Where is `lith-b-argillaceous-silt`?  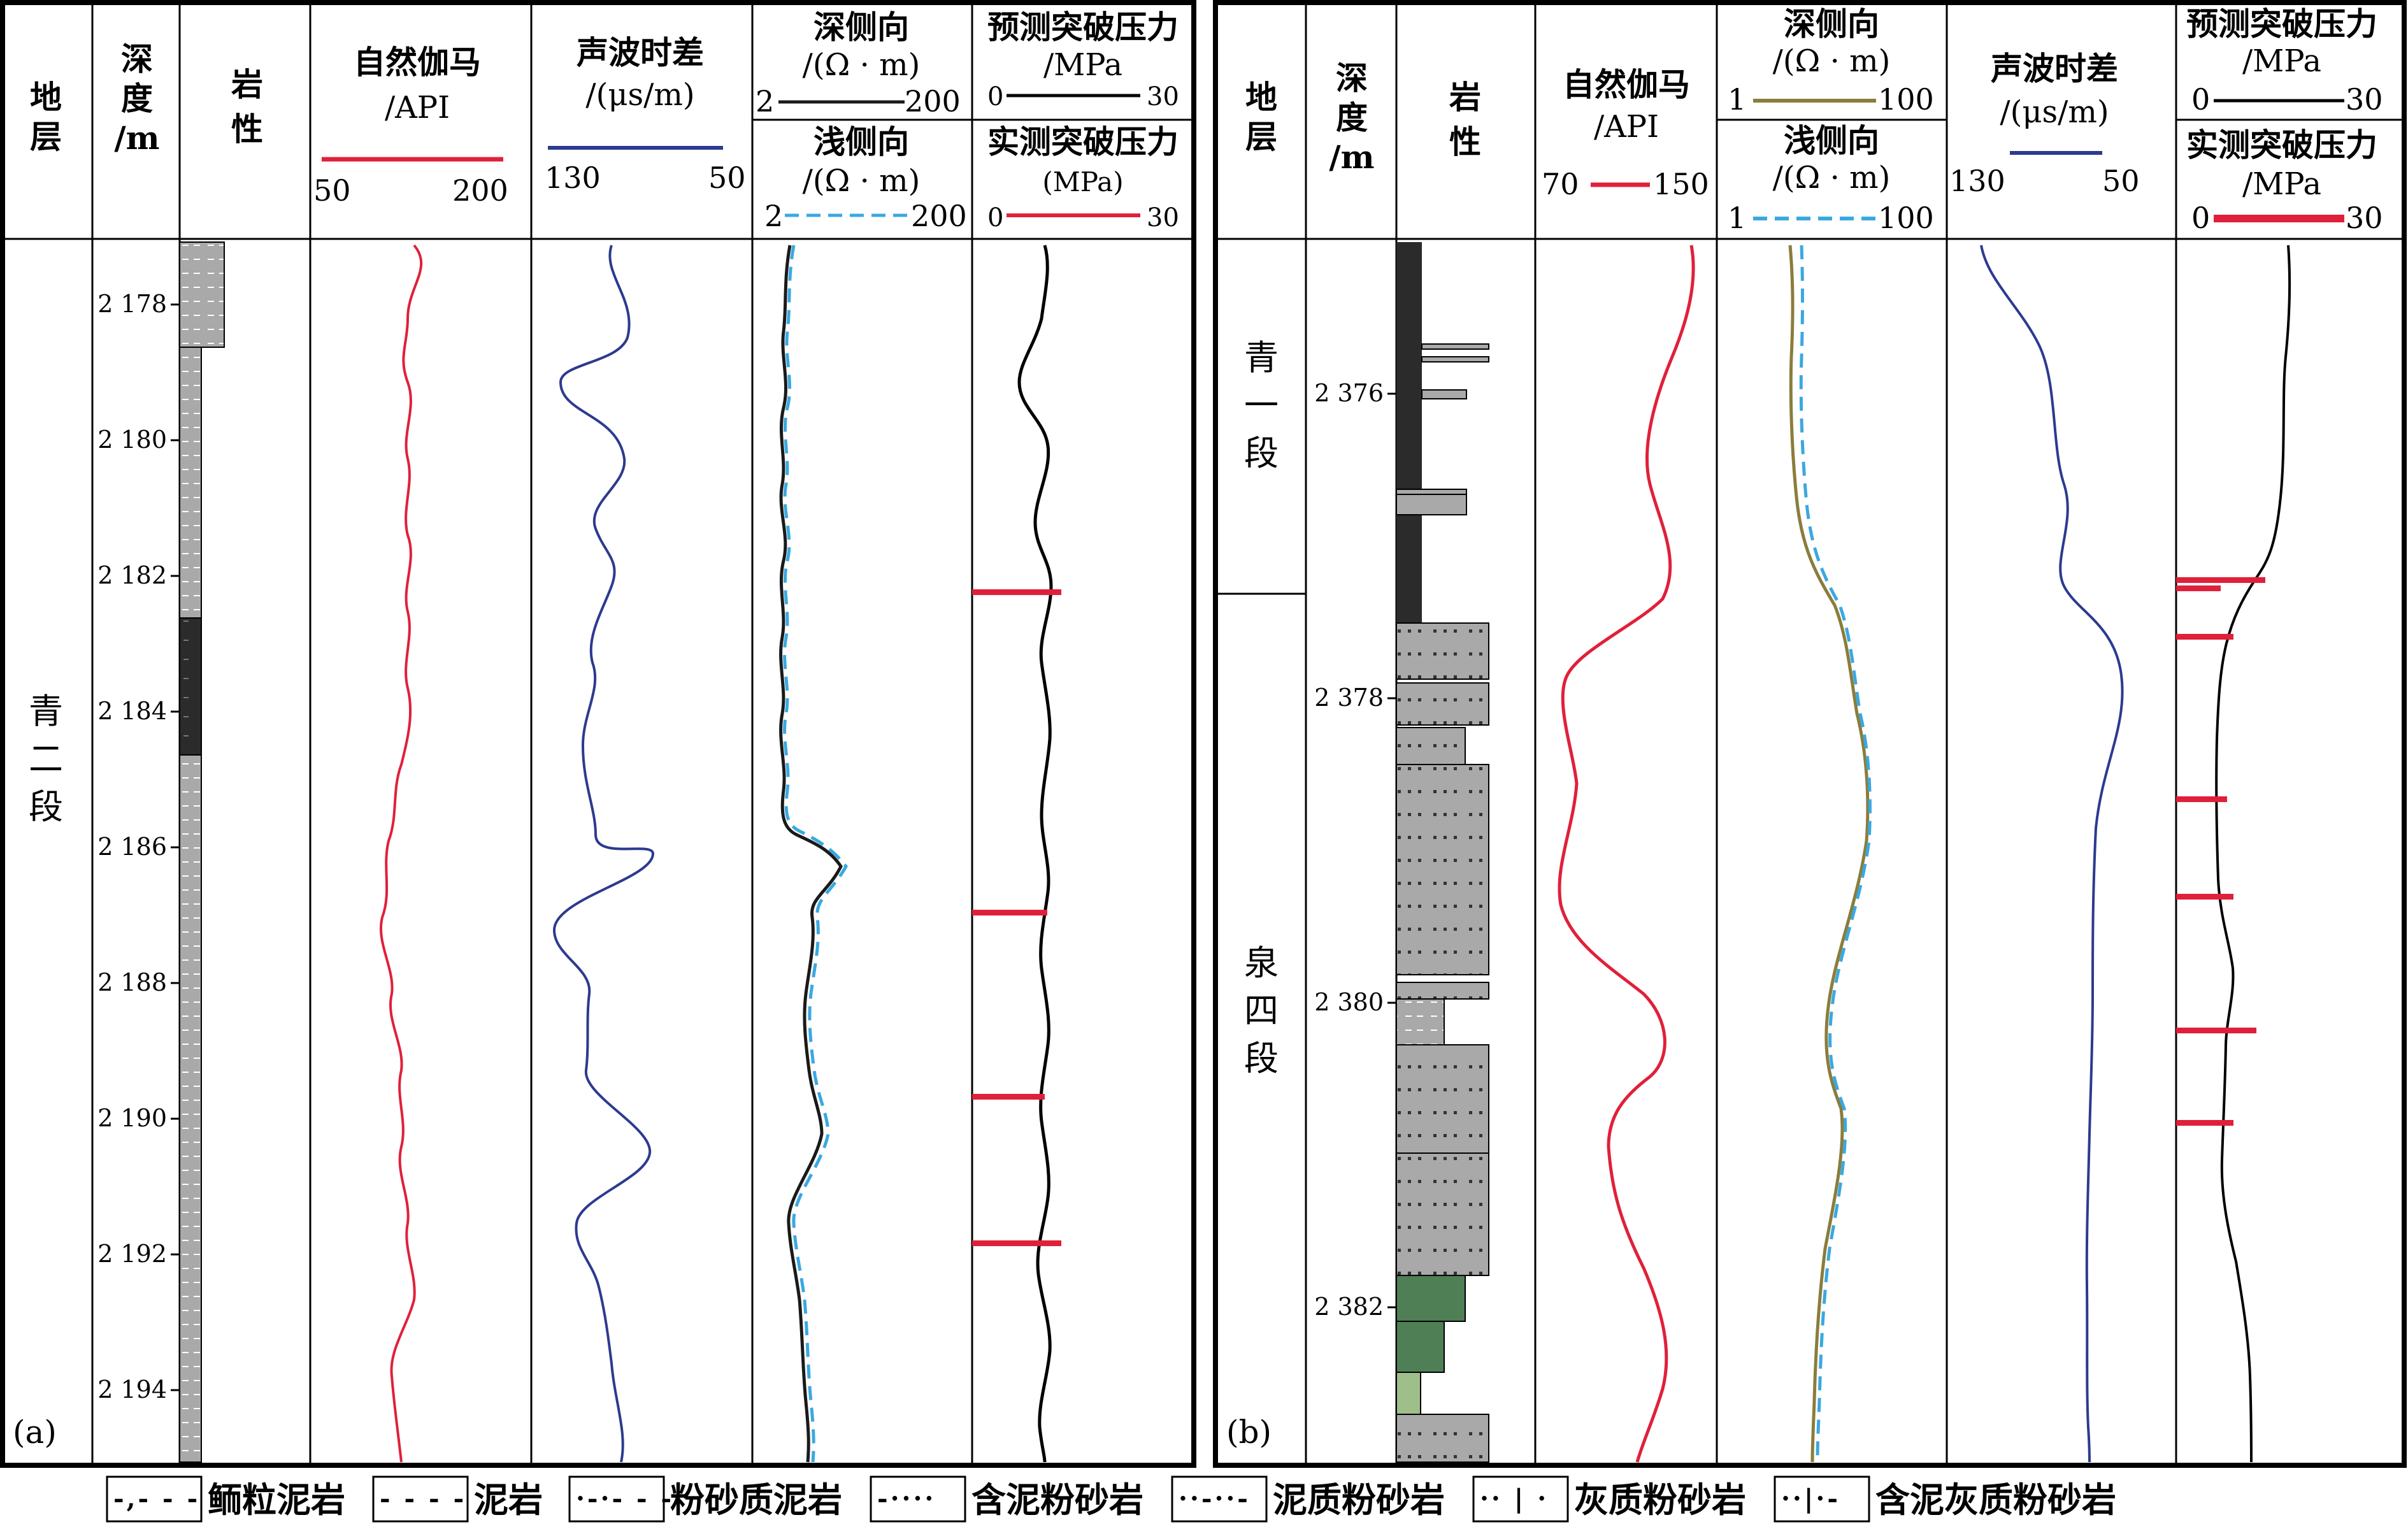 lith-b-argillaceous-silt is located at coordinates (1442, 869).